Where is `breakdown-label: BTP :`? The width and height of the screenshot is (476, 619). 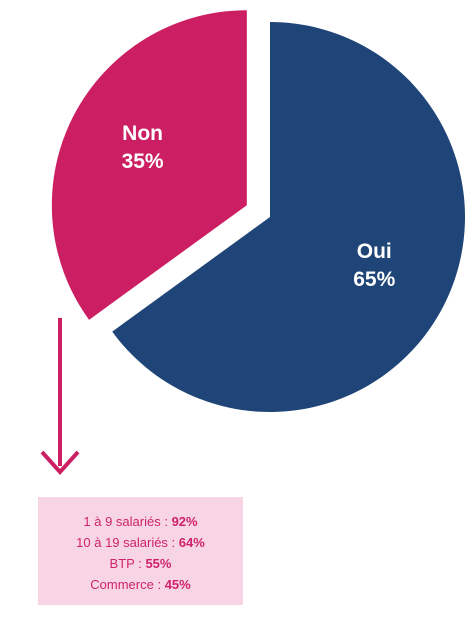
breakdown-label: BTP : is located at coordinates (125, 563).